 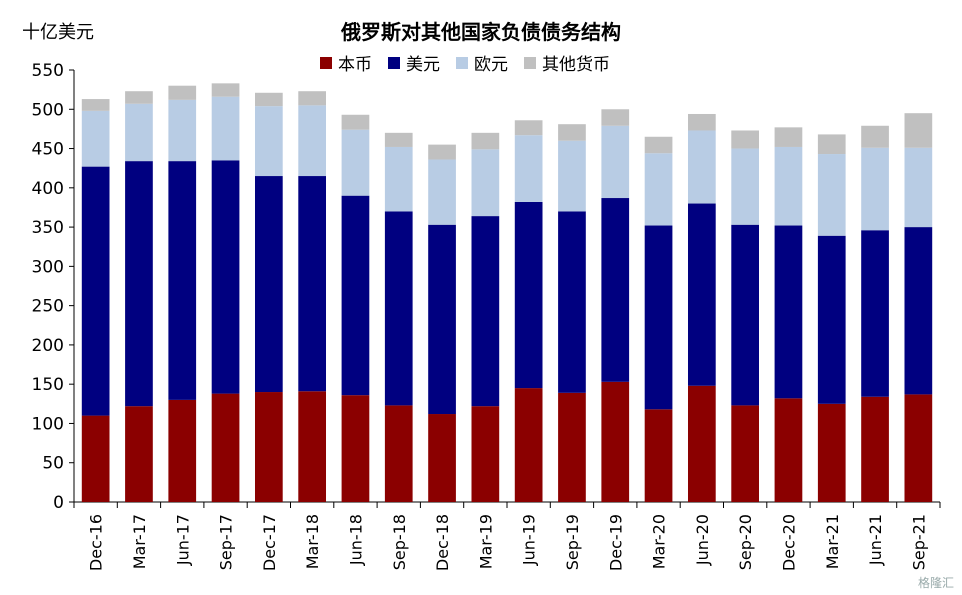 What do you see at coordinates (702, 540) in the screenshot?
I see `x-tick-label: Jun-20` at bounding box center [702, 540].